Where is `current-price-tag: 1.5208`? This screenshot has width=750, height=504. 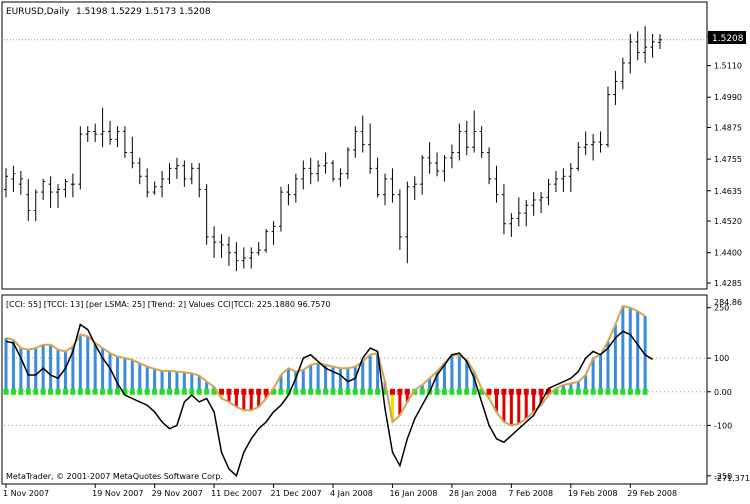
current-price-tag: 1.5208 is located at coordinates (727, 37).